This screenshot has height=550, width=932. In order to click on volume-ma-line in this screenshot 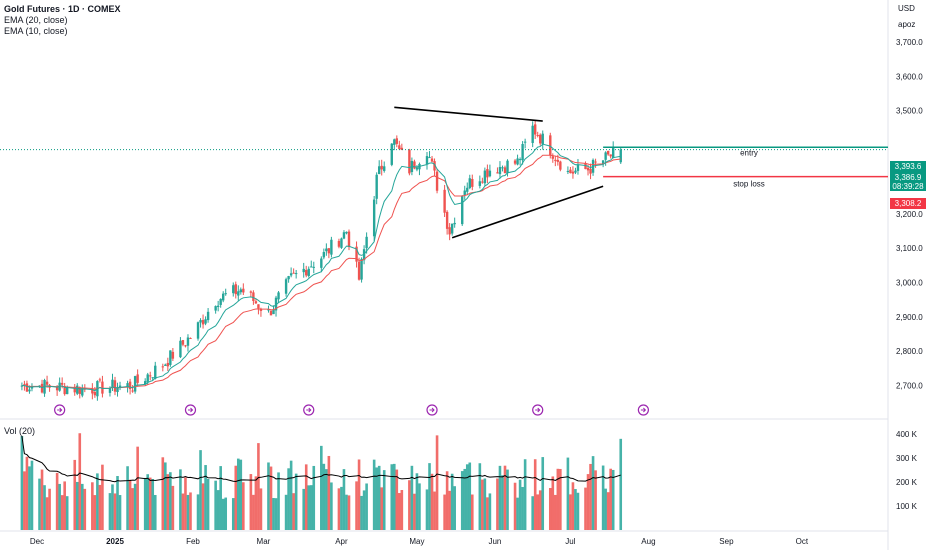, I will do `click(321, 459)`.